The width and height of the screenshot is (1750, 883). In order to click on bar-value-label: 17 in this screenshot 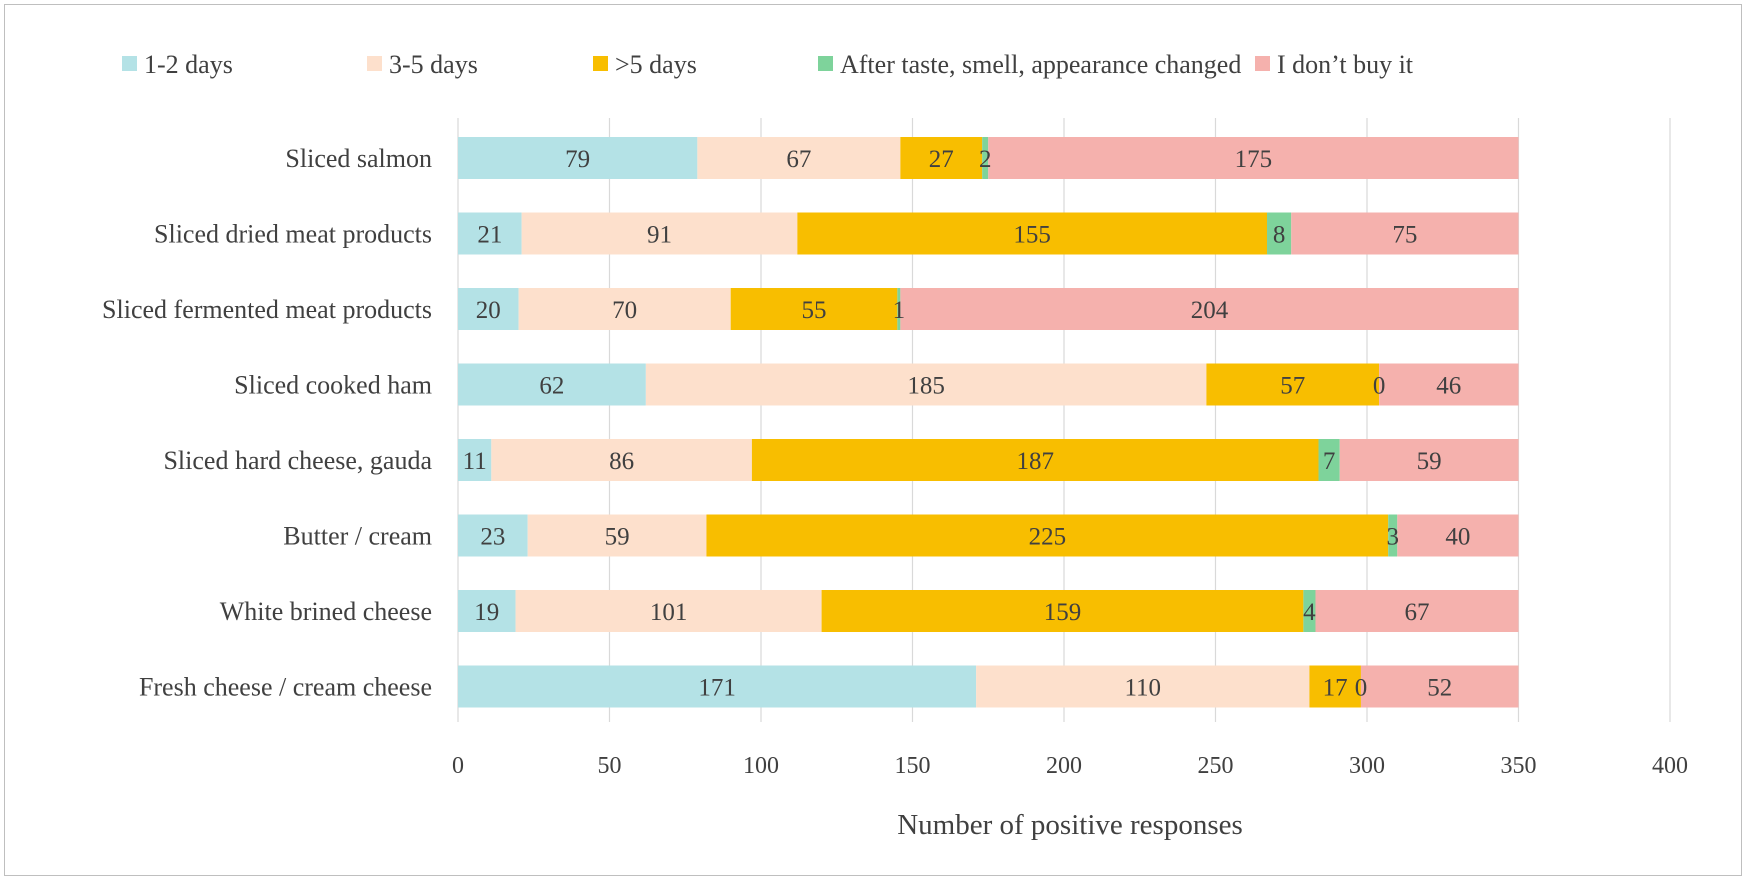, I will do `click(1335, 688)`.